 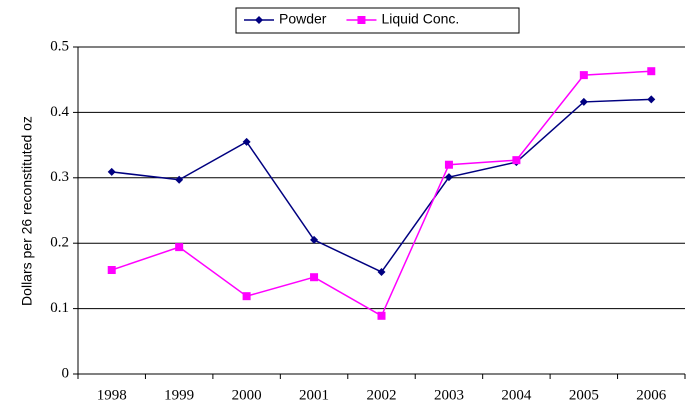 I want to click on y-axis-label: Dollars per 26 reconstituted oz, so click(x=27, y=211).